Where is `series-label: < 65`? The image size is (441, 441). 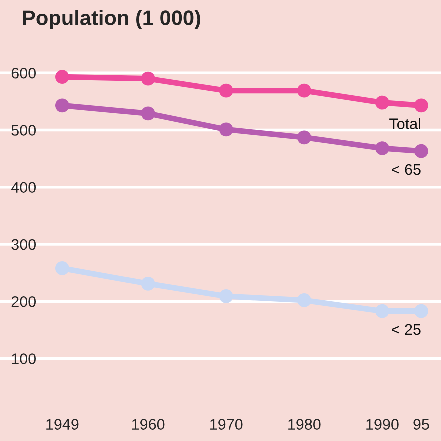 series-label: < 65 is located at coordinates (406, 170).